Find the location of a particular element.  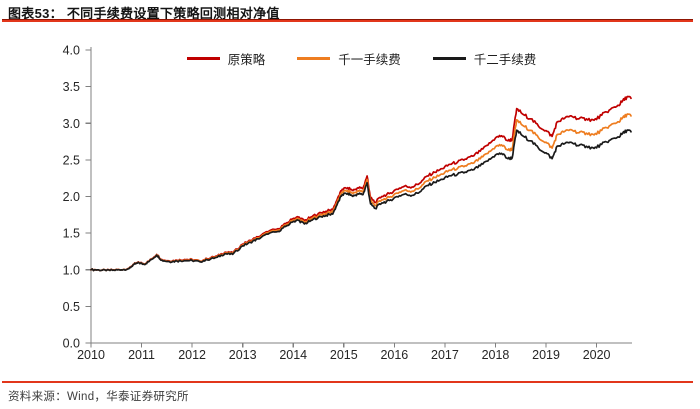

x-tick-label: 2012 is located at coordinates (192, 355).